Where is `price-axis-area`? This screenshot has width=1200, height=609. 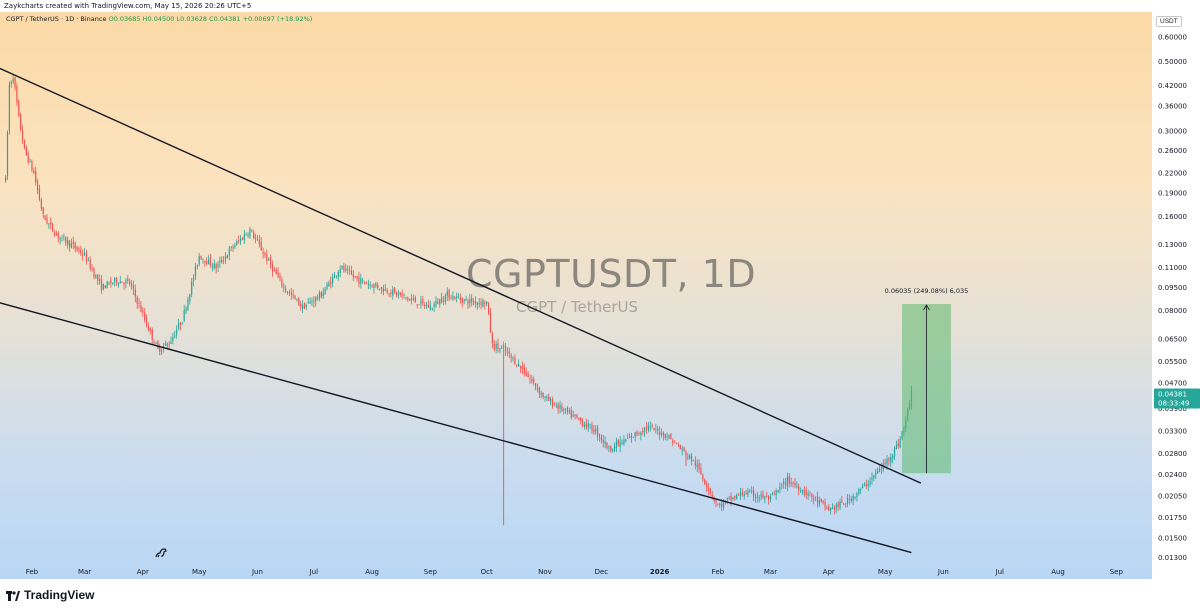 price-axis-area is located at coordinates (1176, 295).